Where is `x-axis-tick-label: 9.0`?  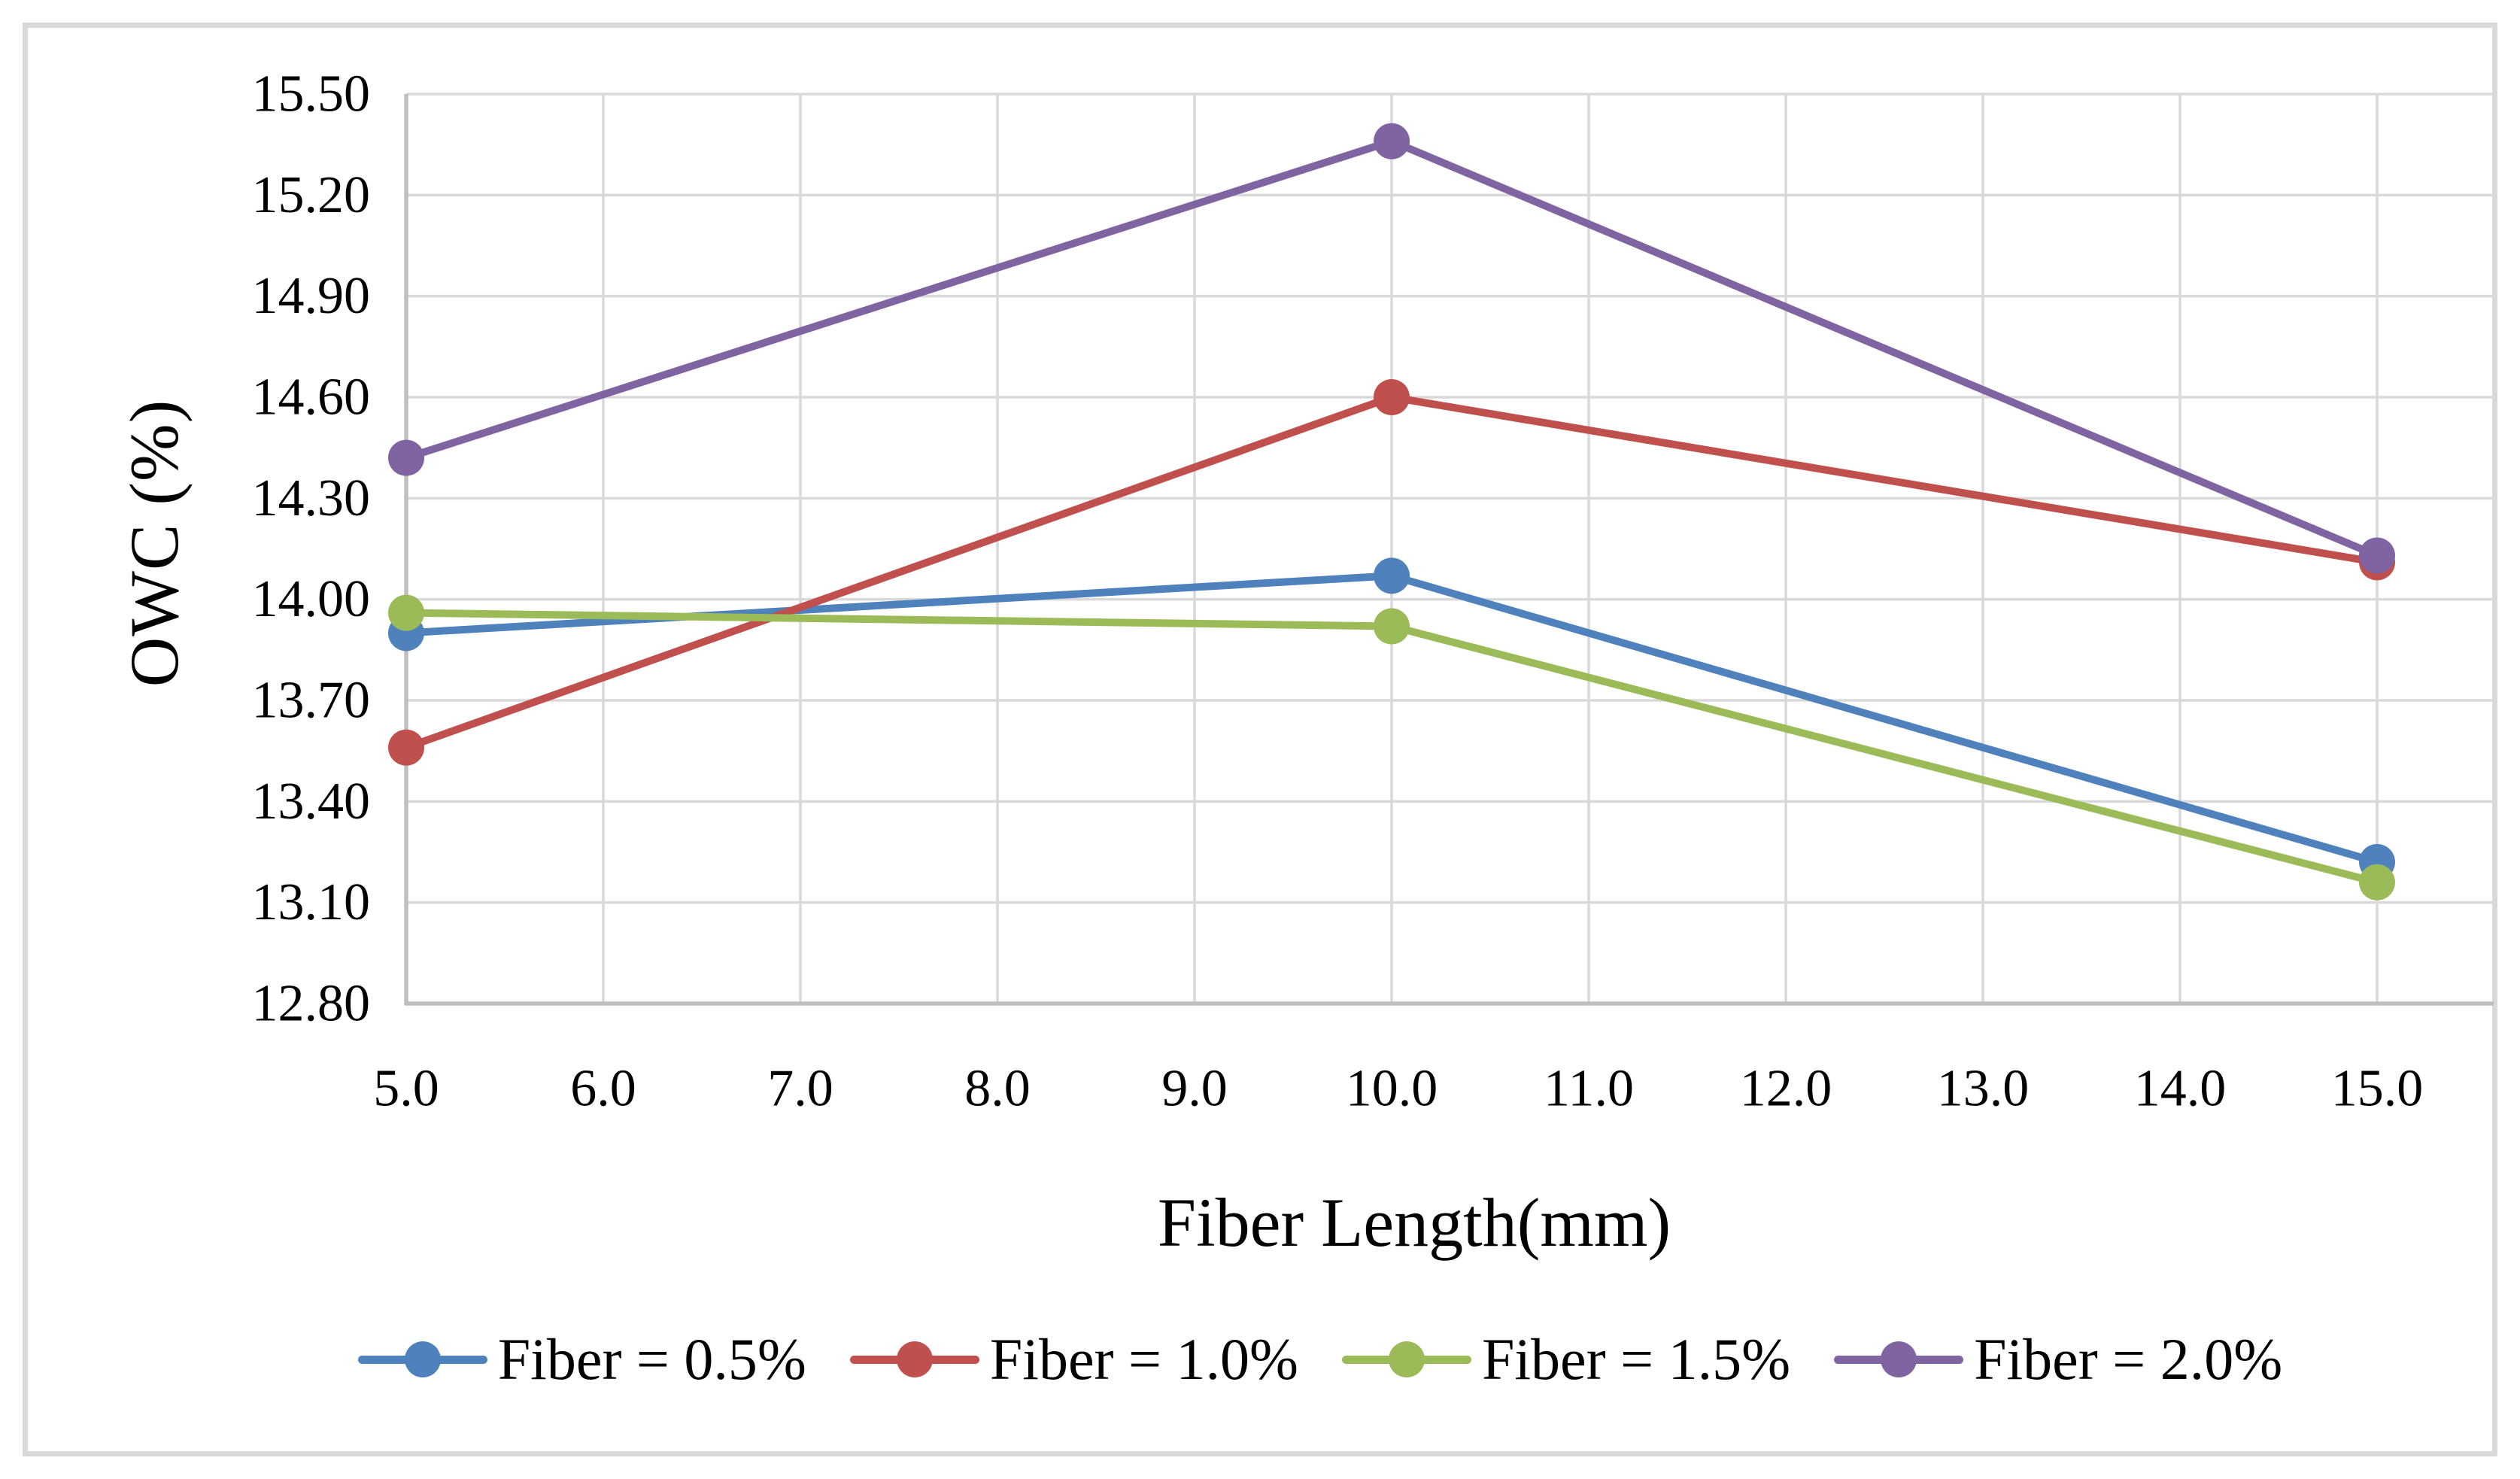 x-axis-tick-label: 9.0 is located at coordinates (1194, 1089).